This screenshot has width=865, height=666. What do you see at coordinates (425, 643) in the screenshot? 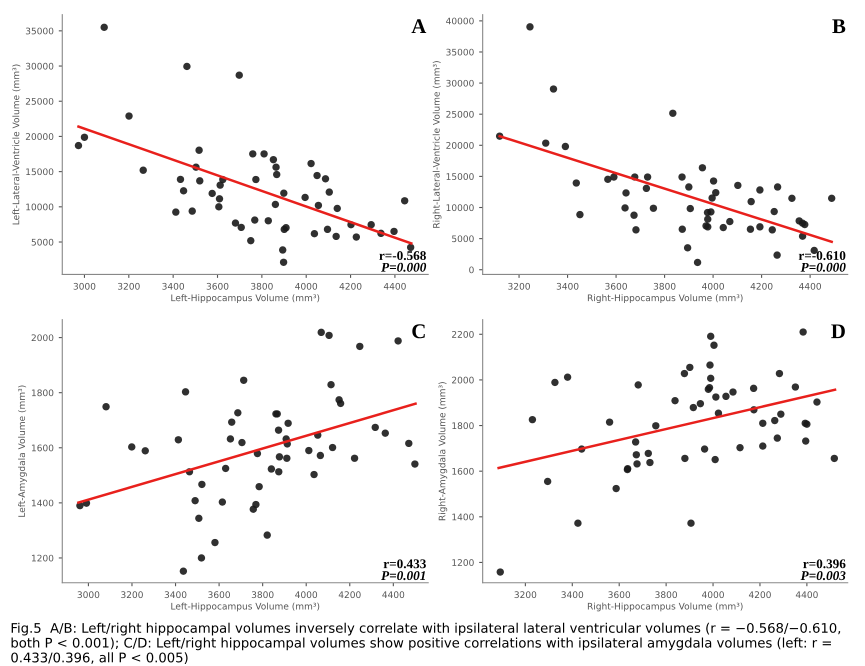
I see `caption: Fig.5 A/B: Left/right hippocampal volumes inversely correlate with ipsilateral lateral ventricular volumes (r = −0.568/−0.610, both P < 0.001); C/D: Left/right hippocampal volumes show positive correlations with ipsilateral amygdala volumes (left: r = 0.433/0.396, all P < 0.005)` at bounding box center [425, 643].